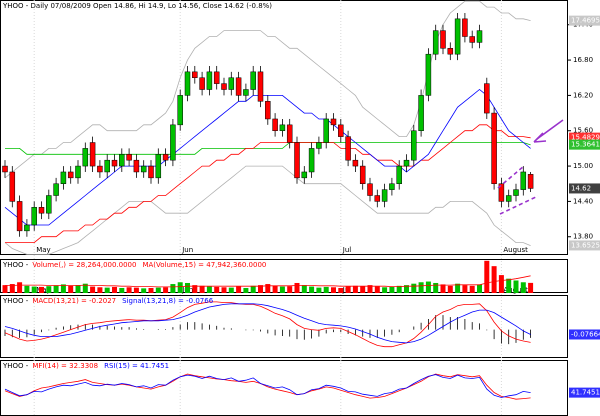 The height and width of the screenshot is (416, 600). Describe the element at coordinates (515, 250) in the screenshot. I see `x-tick-label: August` at that location.